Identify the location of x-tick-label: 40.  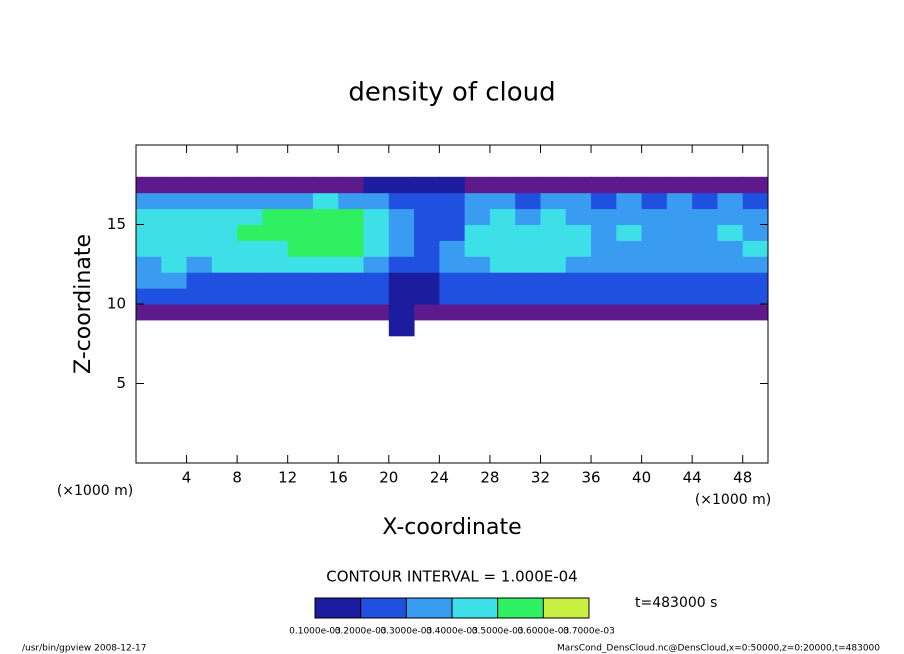
(641, 478).